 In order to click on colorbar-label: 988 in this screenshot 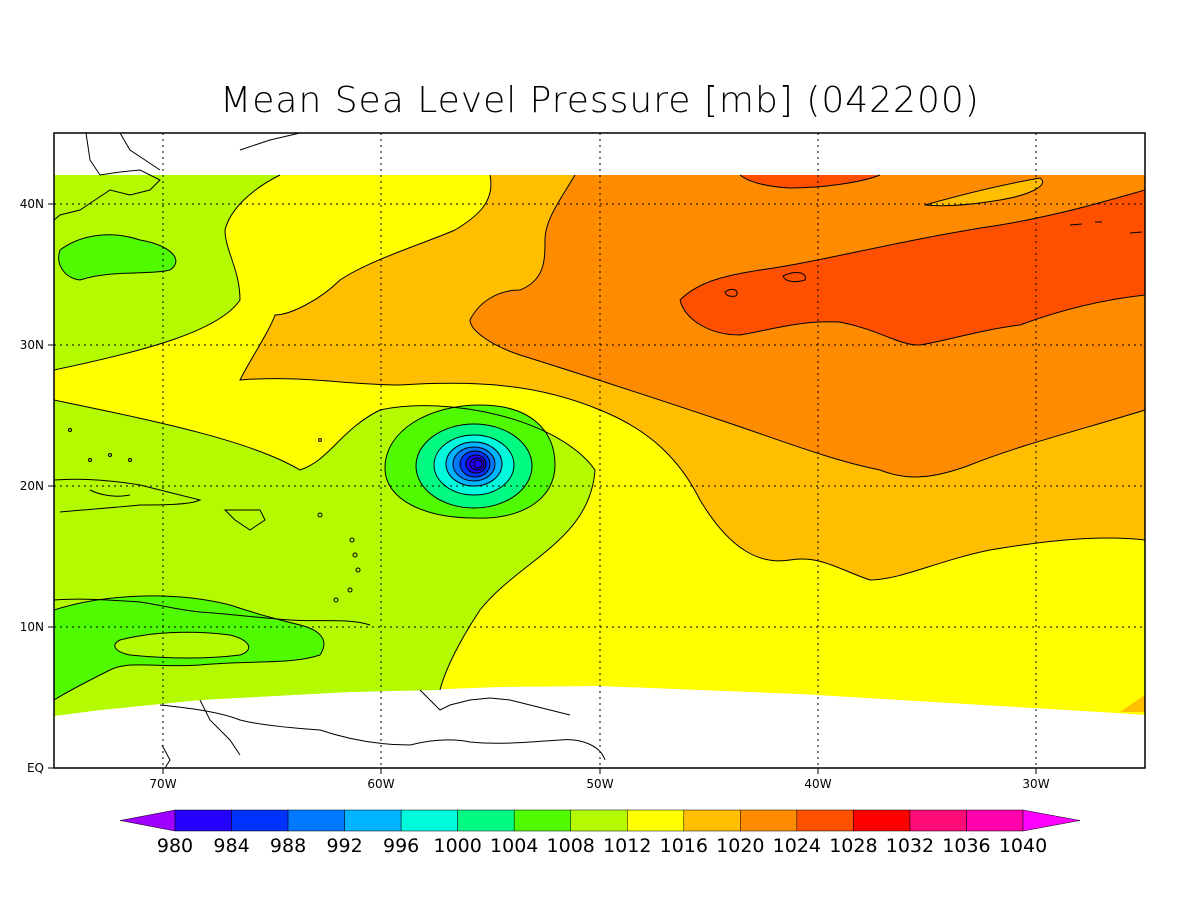, I will do `click(288, 846)`.